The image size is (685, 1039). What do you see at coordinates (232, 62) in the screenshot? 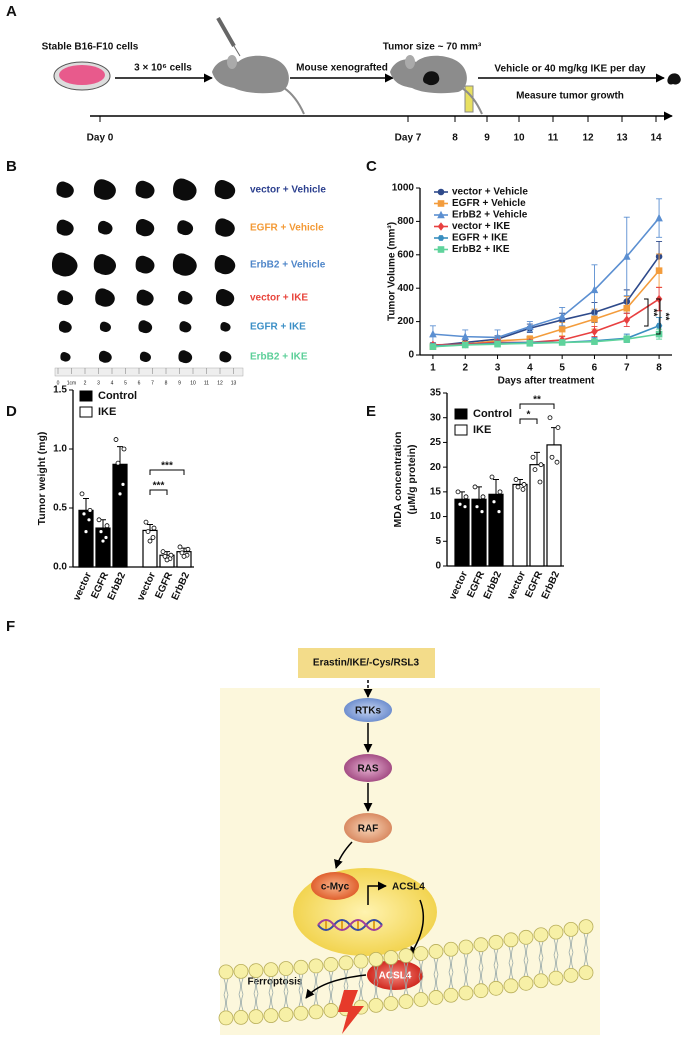
I see `mouse-ear` at bounding box center [232, 62].